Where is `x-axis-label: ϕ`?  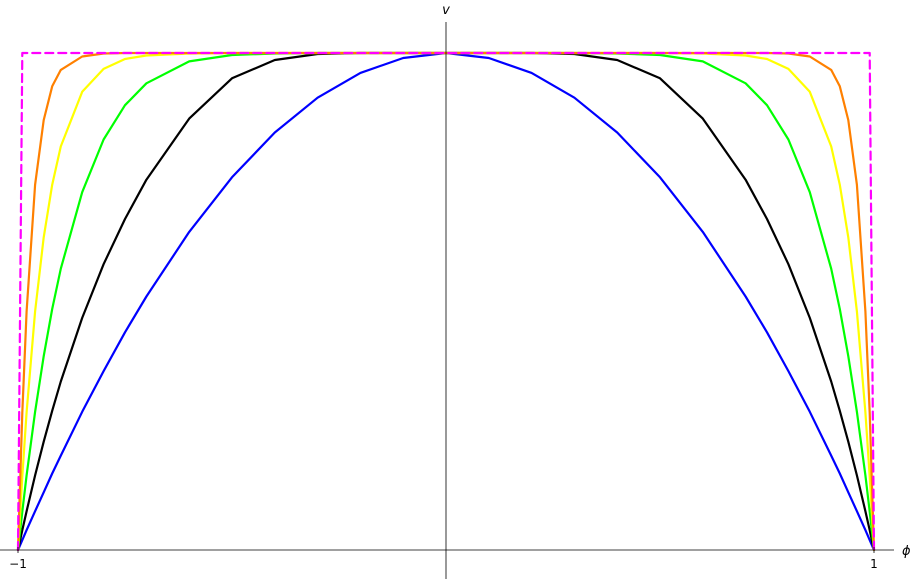
x-axis-label: ϕ is located at coordinates (906, 551).